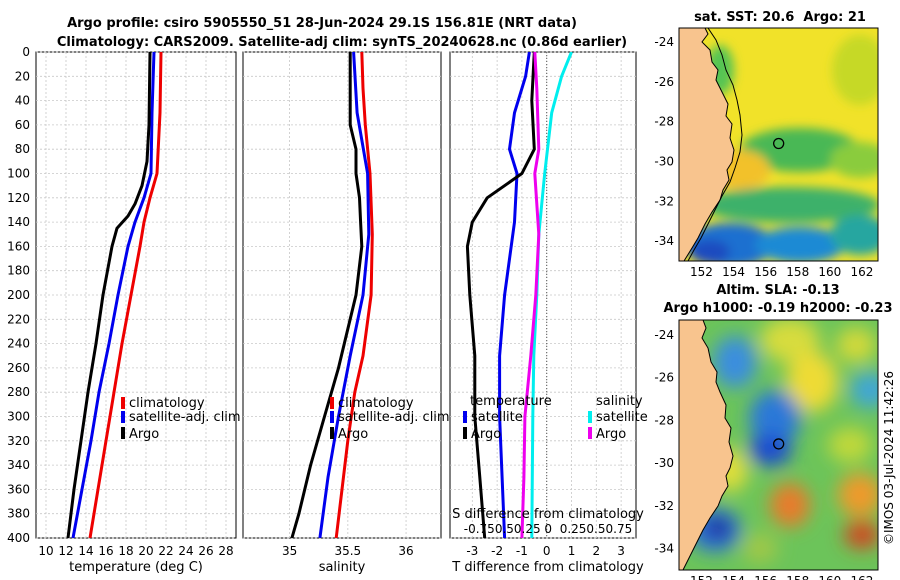 The image size is (900, 580). What do you see at coordinates (45, 551) in the screenshot?
I see `x-tick-label: 10` at bounding box center [45, 551].